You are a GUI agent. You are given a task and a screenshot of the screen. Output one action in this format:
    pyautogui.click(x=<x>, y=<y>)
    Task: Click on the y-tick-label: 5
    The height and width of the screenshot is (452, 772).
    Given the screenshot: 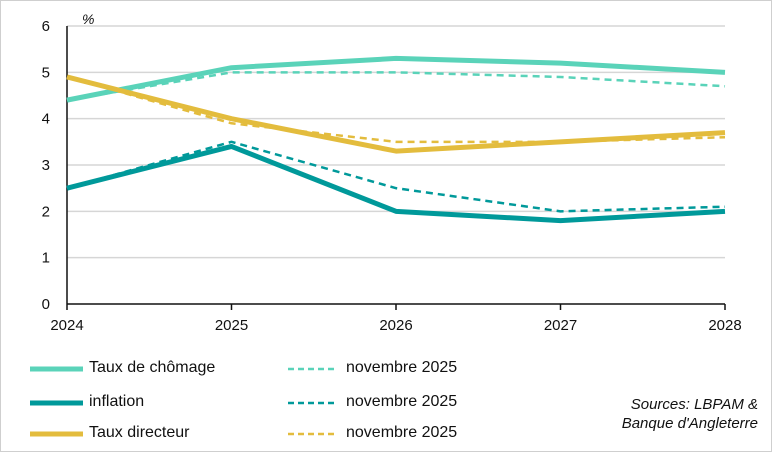 What is the action you would take?
    pyautogui.click(x=46, y=72)
    